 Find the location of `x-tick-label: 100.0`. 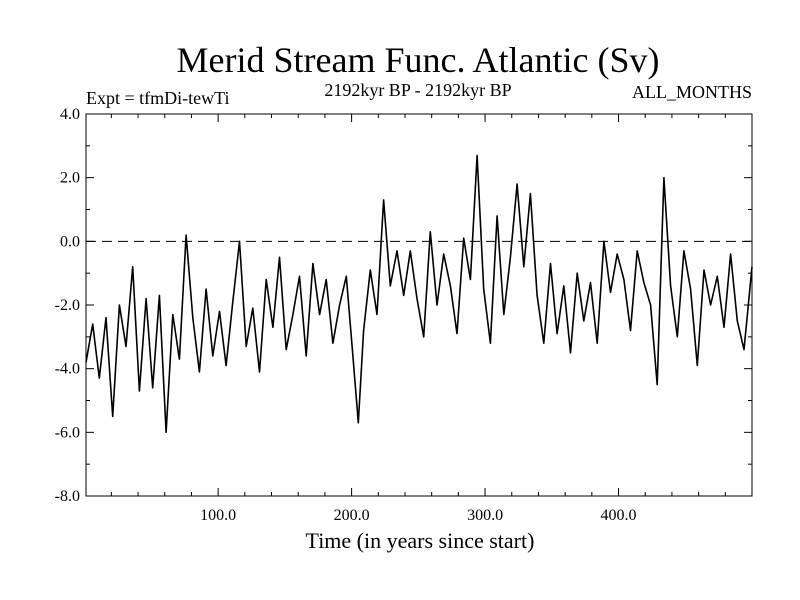

x-tick-label: 100.0 is located at coordinates (218, 515).